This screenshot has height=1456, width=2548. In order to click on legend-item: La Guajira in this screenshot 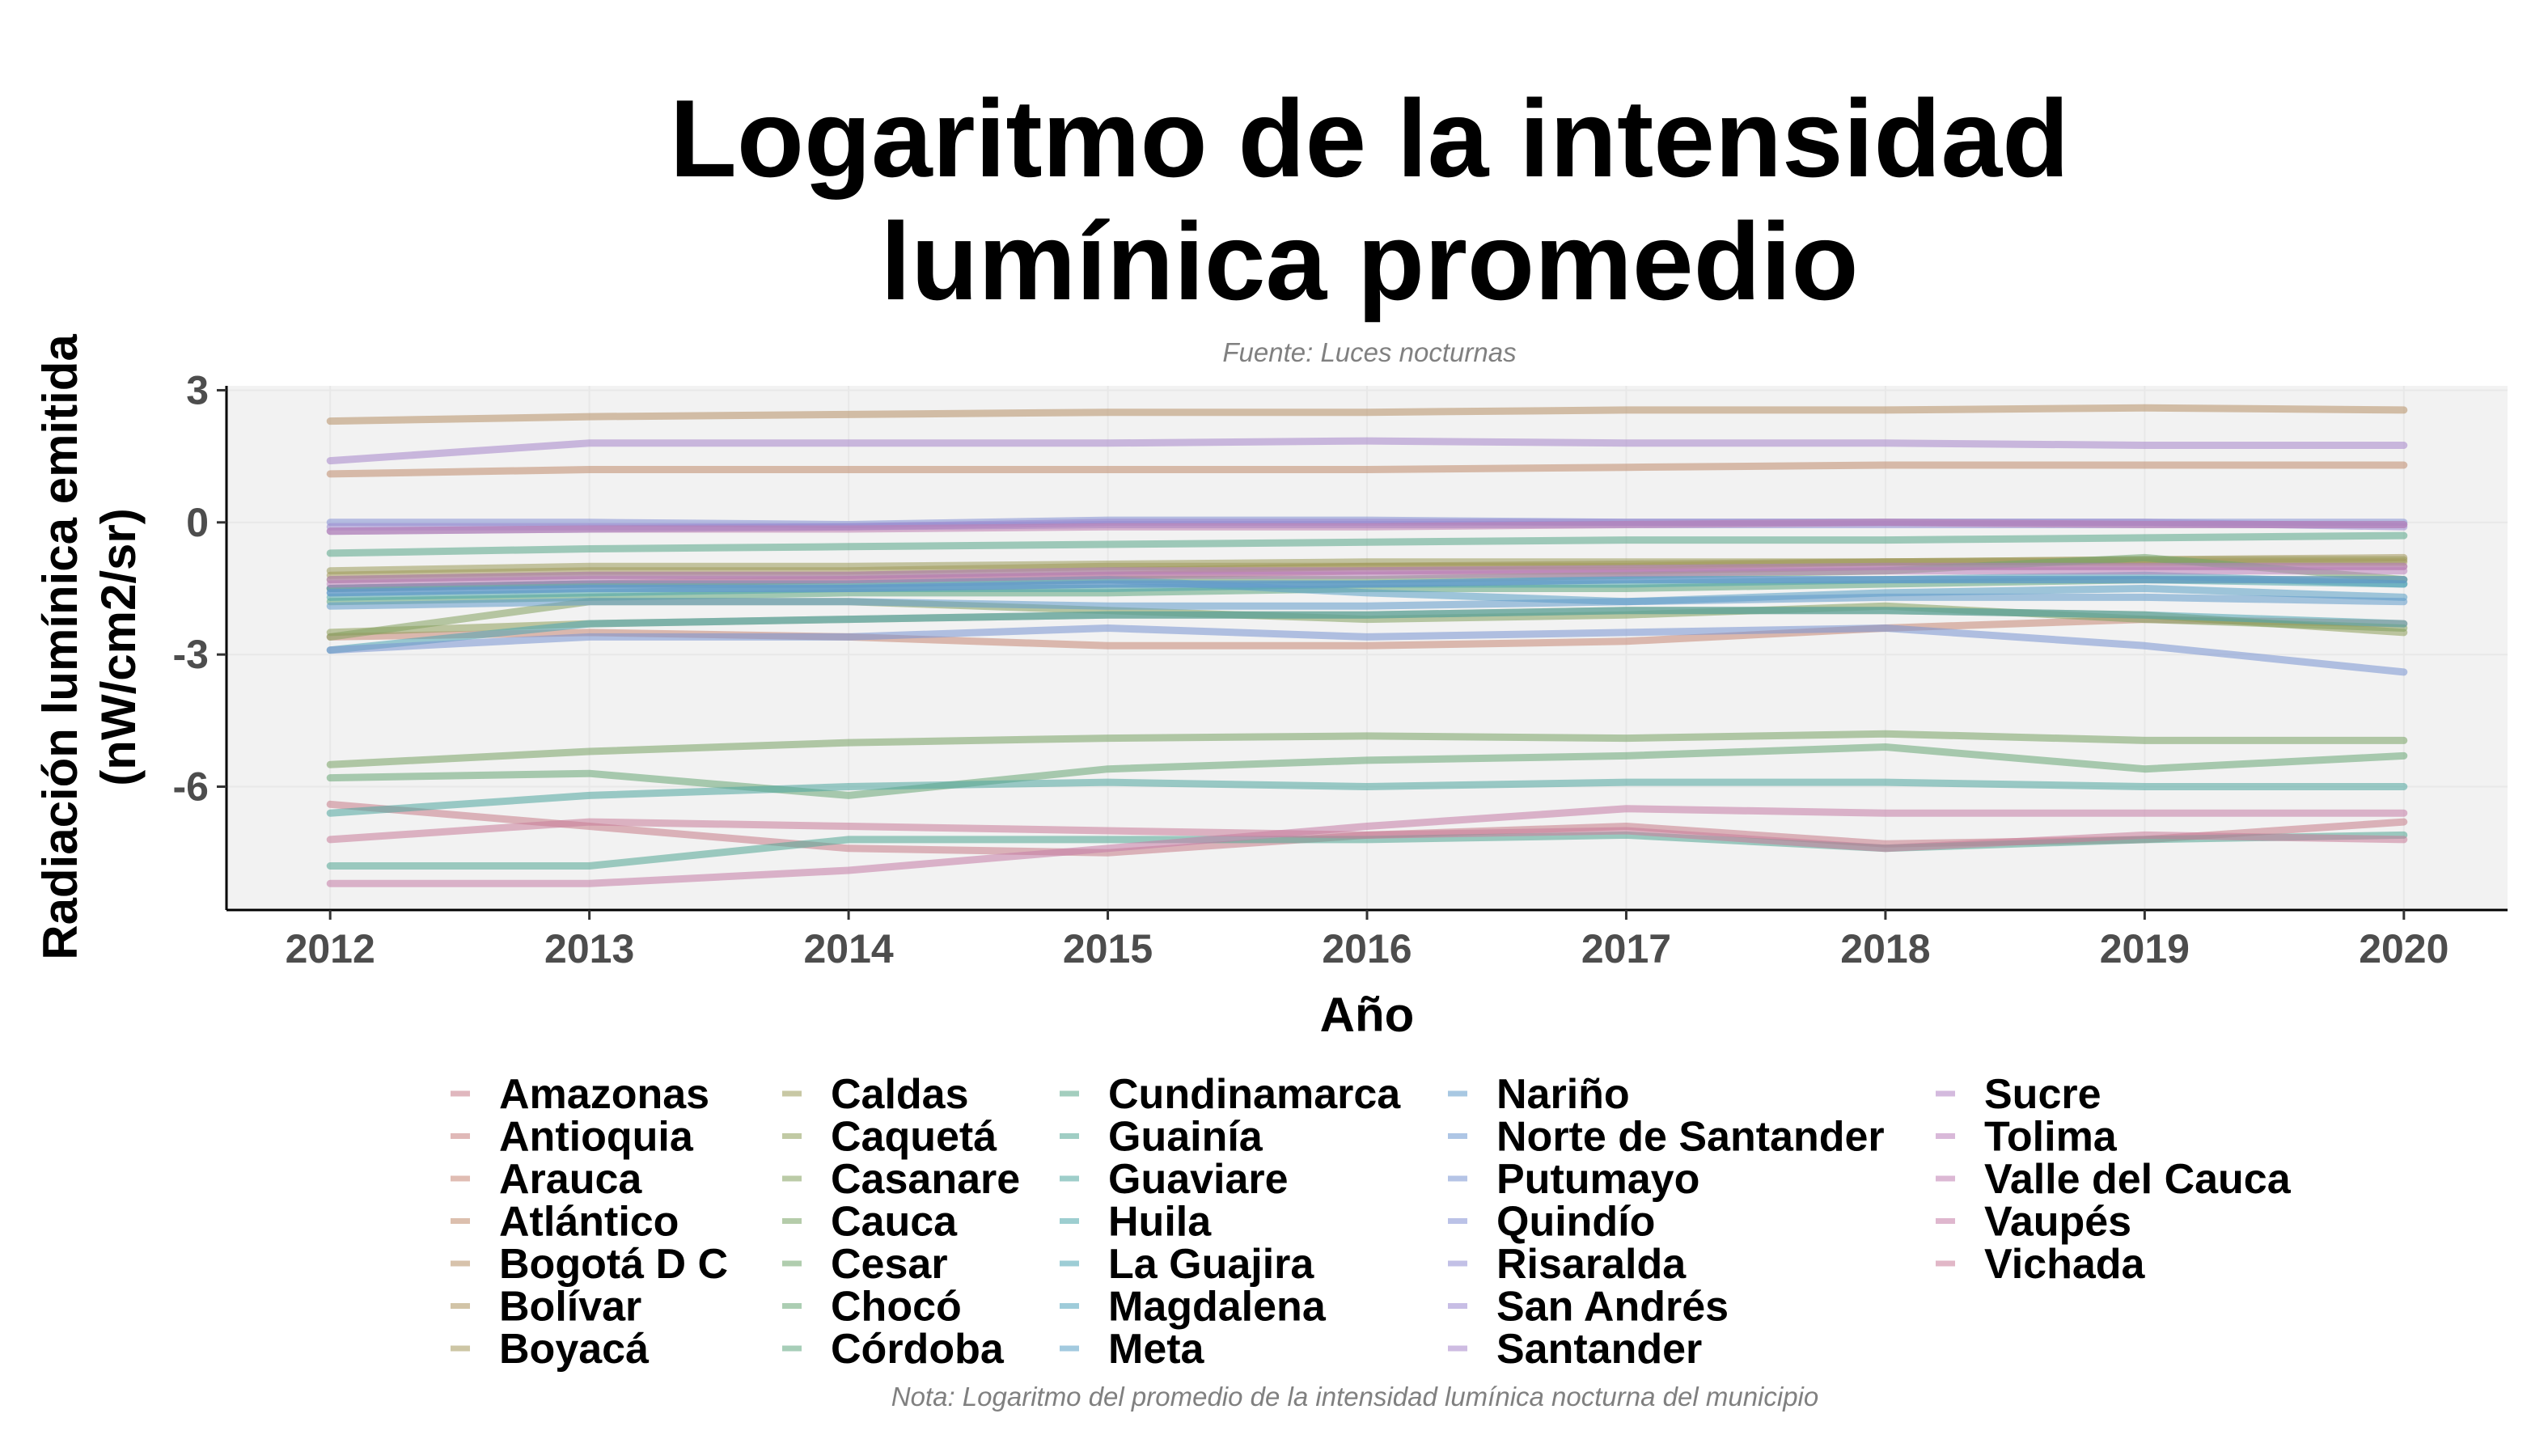, I will do `click(1187, 1264)`.